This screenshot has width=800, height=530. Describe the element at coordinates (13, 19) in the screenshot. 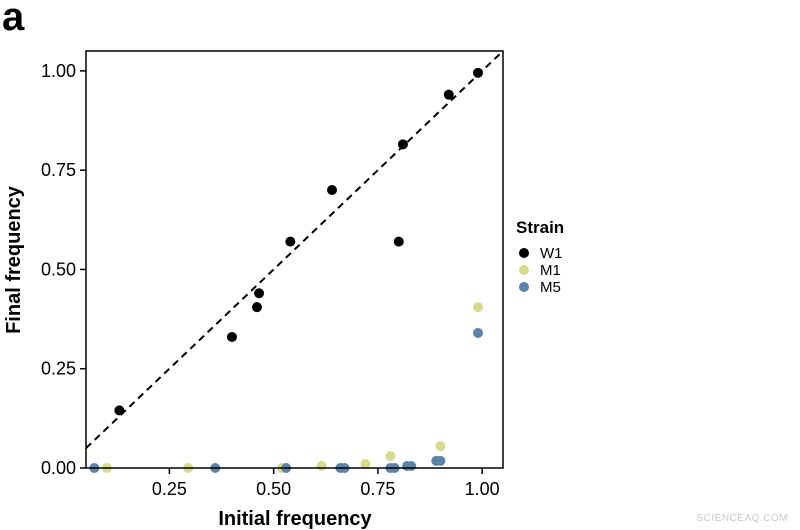

I see `panel-label: a` at that location.